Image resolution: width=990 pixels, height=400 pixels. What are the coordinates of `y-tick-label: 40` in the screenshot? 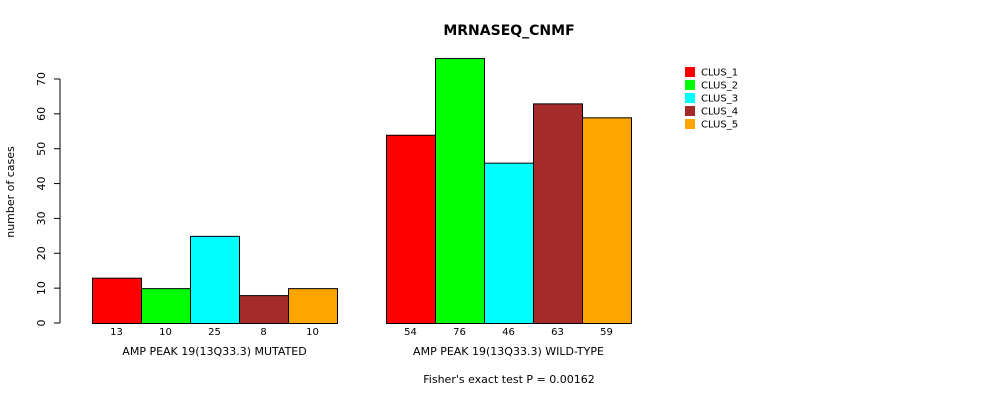 It's located at (41, 184).